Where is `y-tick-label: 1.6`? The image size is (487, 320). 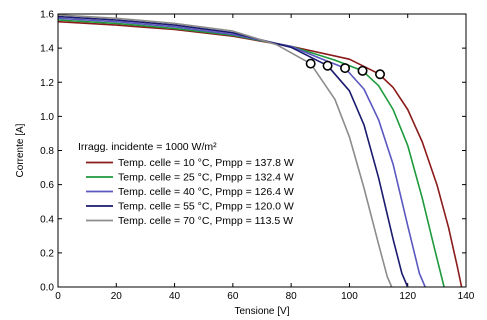
y-tick-label: 1.6 is located at coordinates (47, 15).